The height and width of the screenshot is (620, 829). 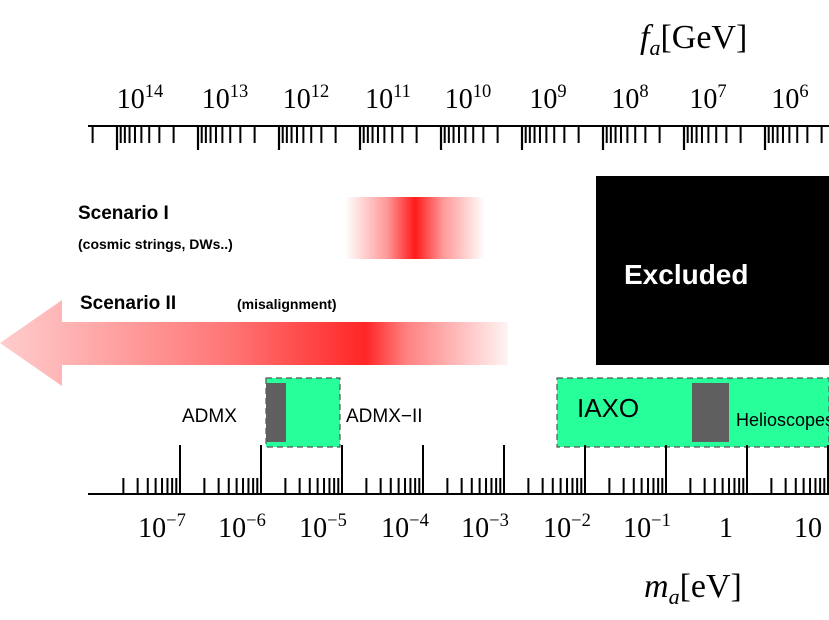 What do you see at coordinates (789, 98) in the screenshot?
I see `tick-label: 10⁶` at bounding box center [789, 98].